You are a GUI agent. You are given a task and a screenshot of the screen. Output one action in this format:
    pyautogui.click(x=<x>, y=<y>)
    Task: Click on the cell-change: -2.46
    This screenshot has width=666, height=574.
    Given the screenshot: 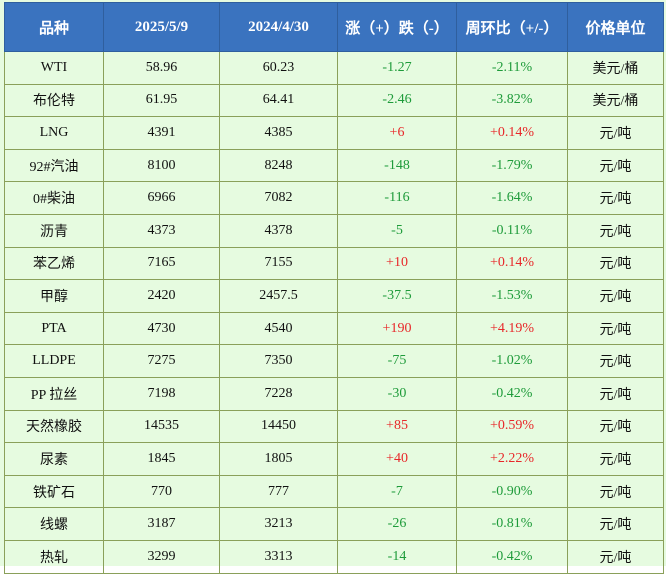 What is the action you would take?
    pyautogui.click(x=397, y=100)
    